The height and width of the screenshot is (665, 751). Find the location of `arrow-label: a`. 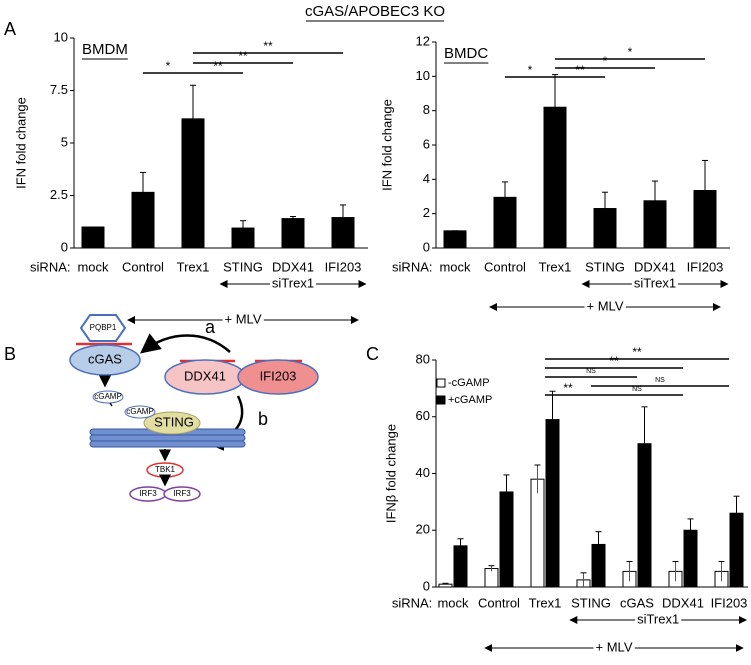

arrow-label: a is located at coordinates (210, 327).